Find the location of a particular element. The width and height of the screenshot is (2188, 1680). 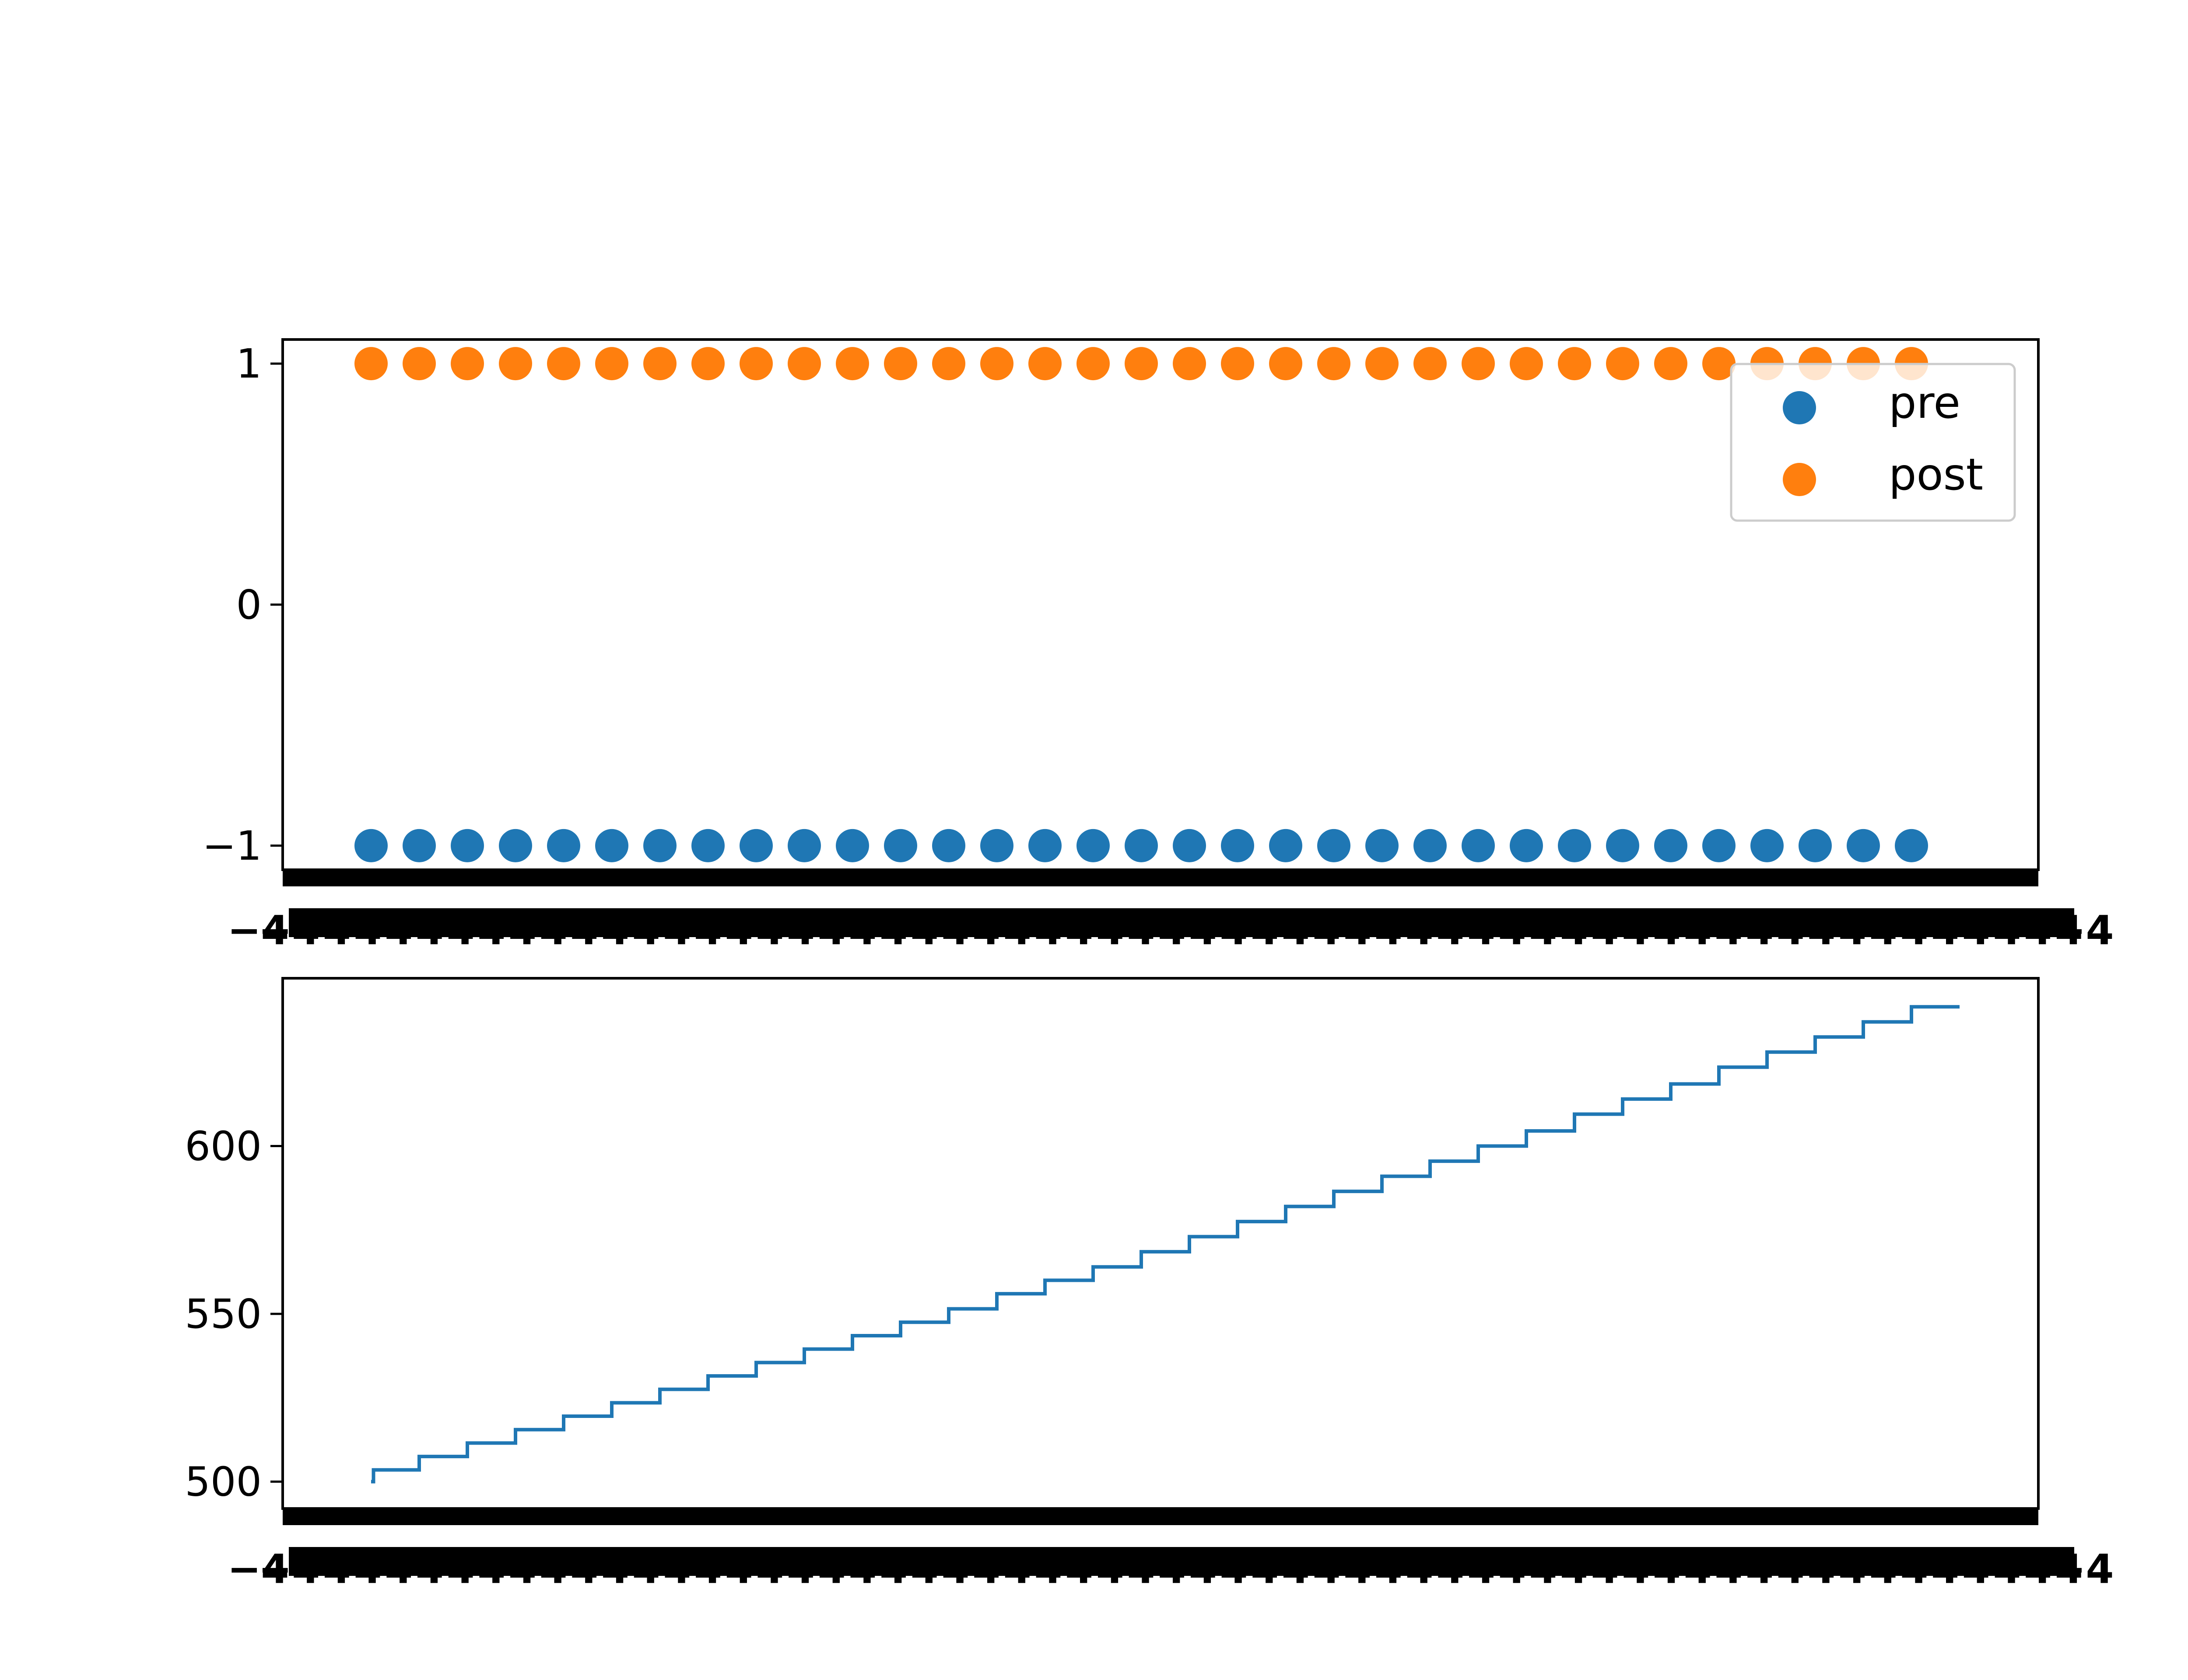

legend-marker-post is located at coordinates (1800, 479).